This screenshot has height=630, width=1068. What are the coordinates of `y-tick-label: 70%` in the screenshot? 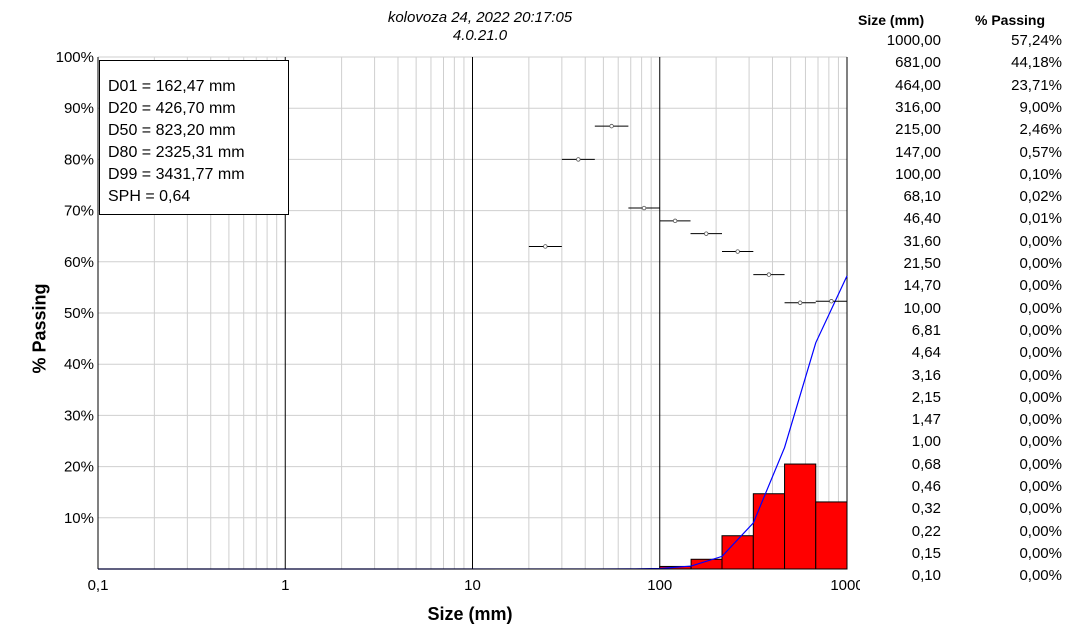 It's located at (79, 211).